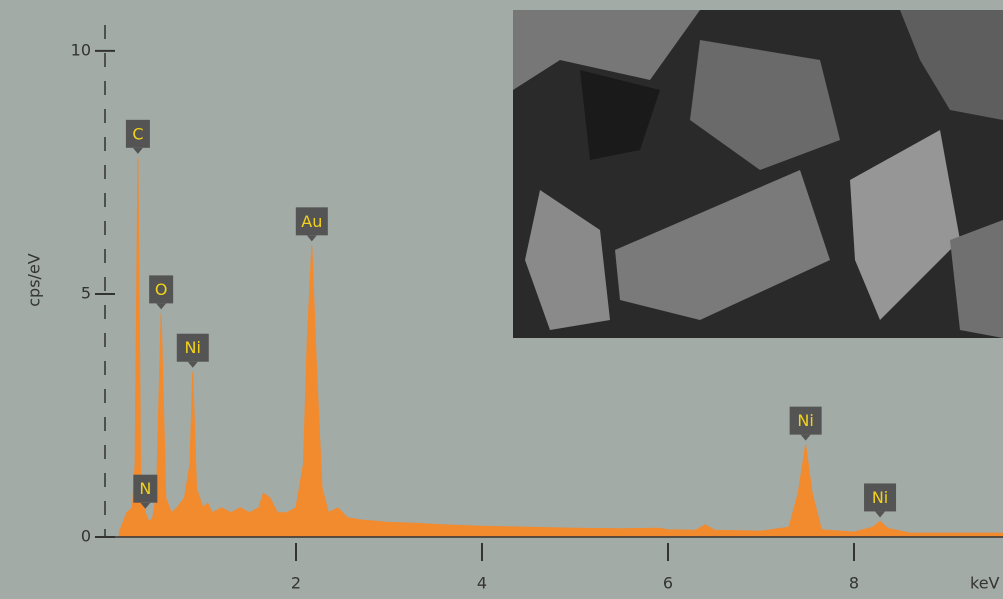 The image size is (1003, 599). I want to click on y-tick-label: 10, so click(81, 49).